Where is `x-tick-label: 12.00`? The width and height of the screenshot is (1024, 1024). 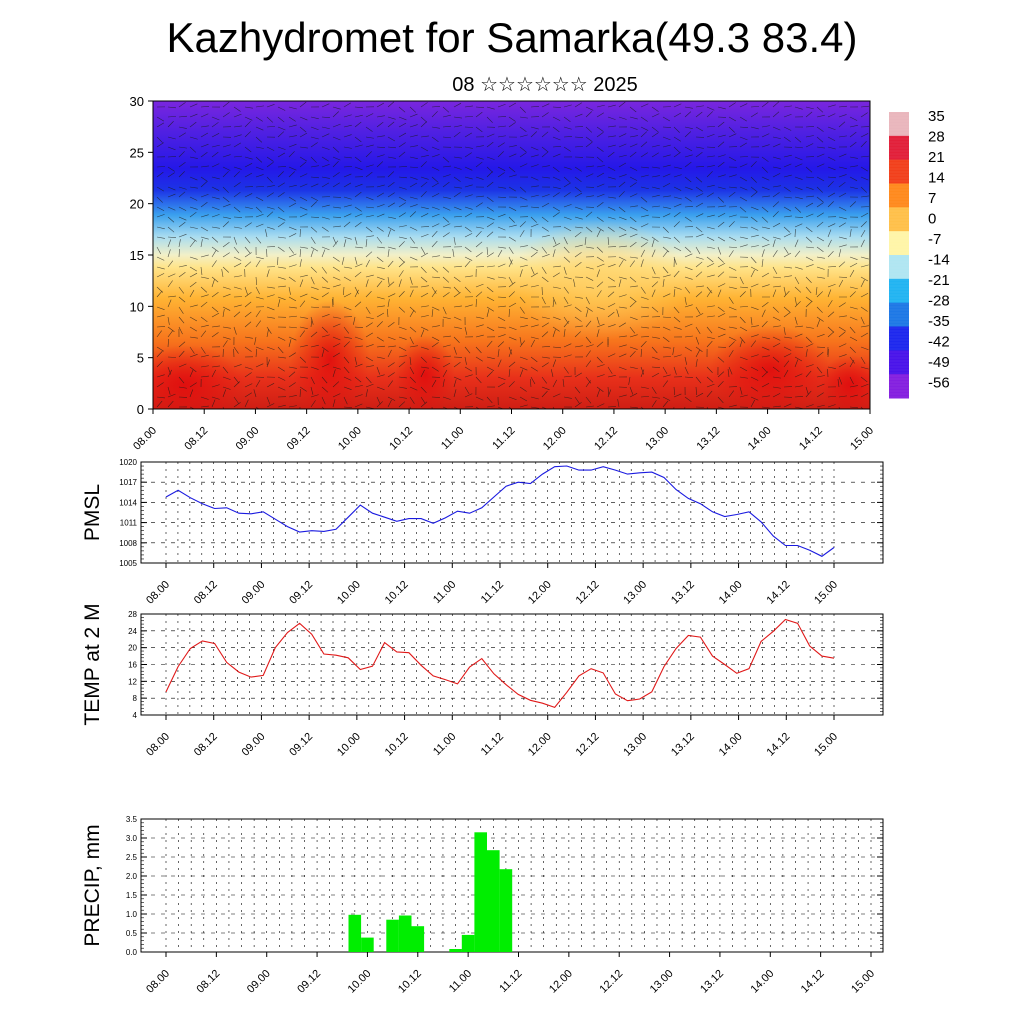
x-tick-label: 12.00 is located at coordinates (561, 982).